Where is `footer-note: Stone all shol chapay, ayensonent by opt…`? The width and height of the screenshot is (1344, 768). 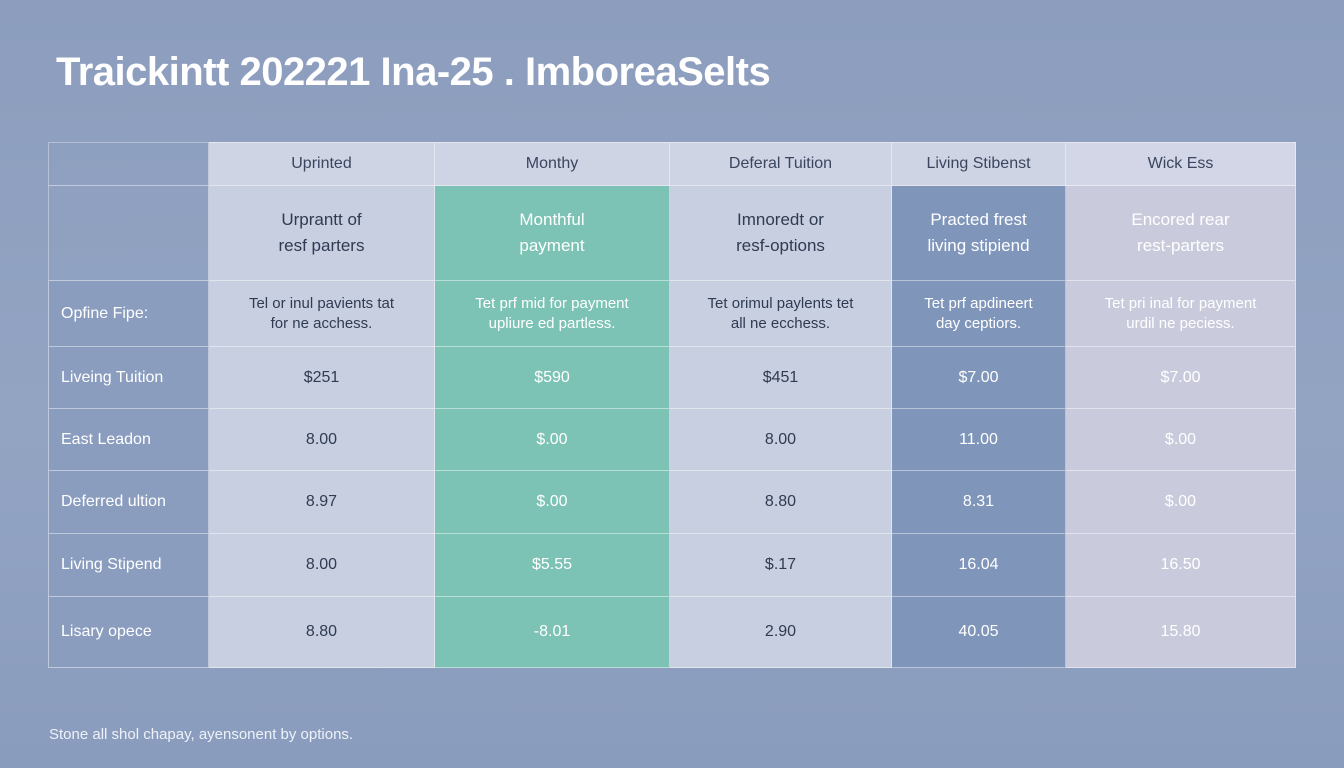
footer-note: Stone all shol chapay, ayensonent by opt… is located at coordinates (201, 734).